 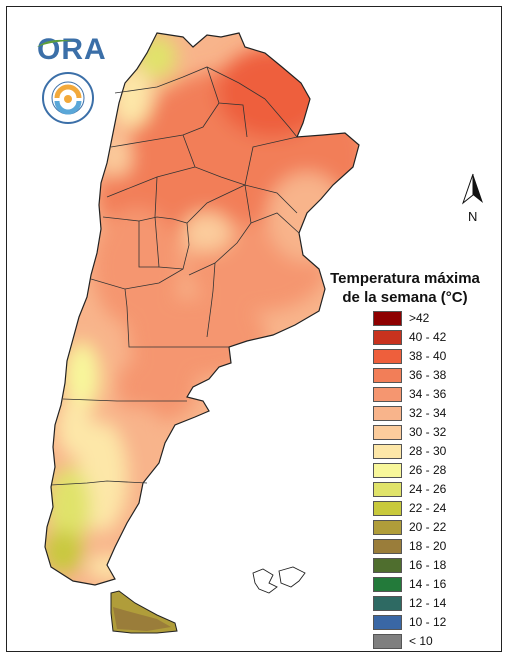 What do you see at coordinates (428, 413) in the screenshot?
I see `legend-label: 32 - 34` at bounding box center [428, 413].